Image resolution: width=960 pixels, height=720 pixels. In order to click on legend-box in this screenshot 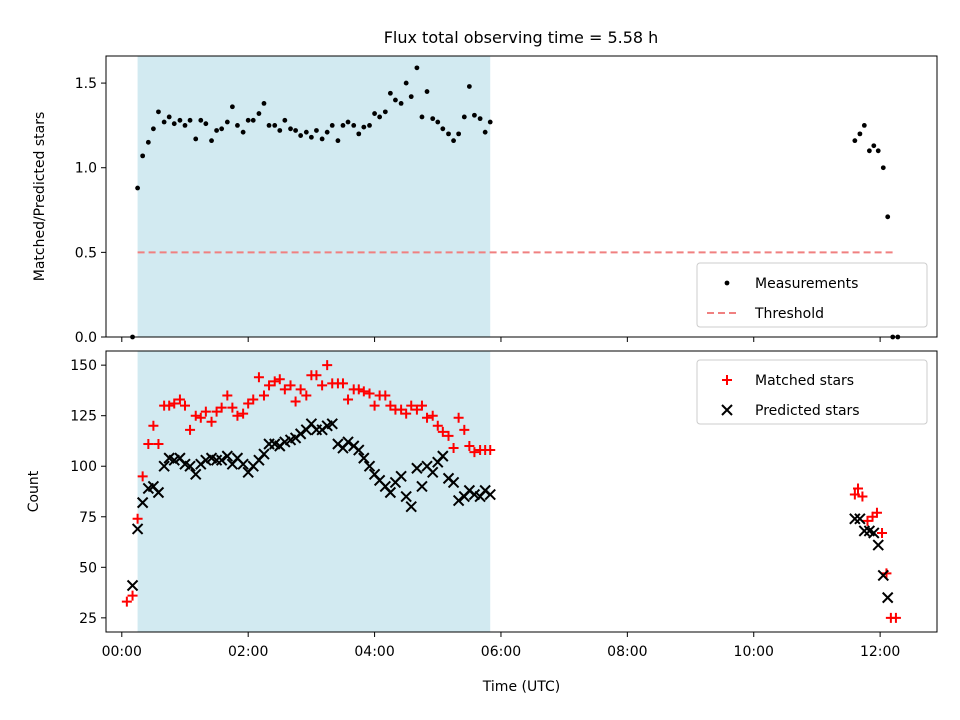, I will do `click(812, 295)`.